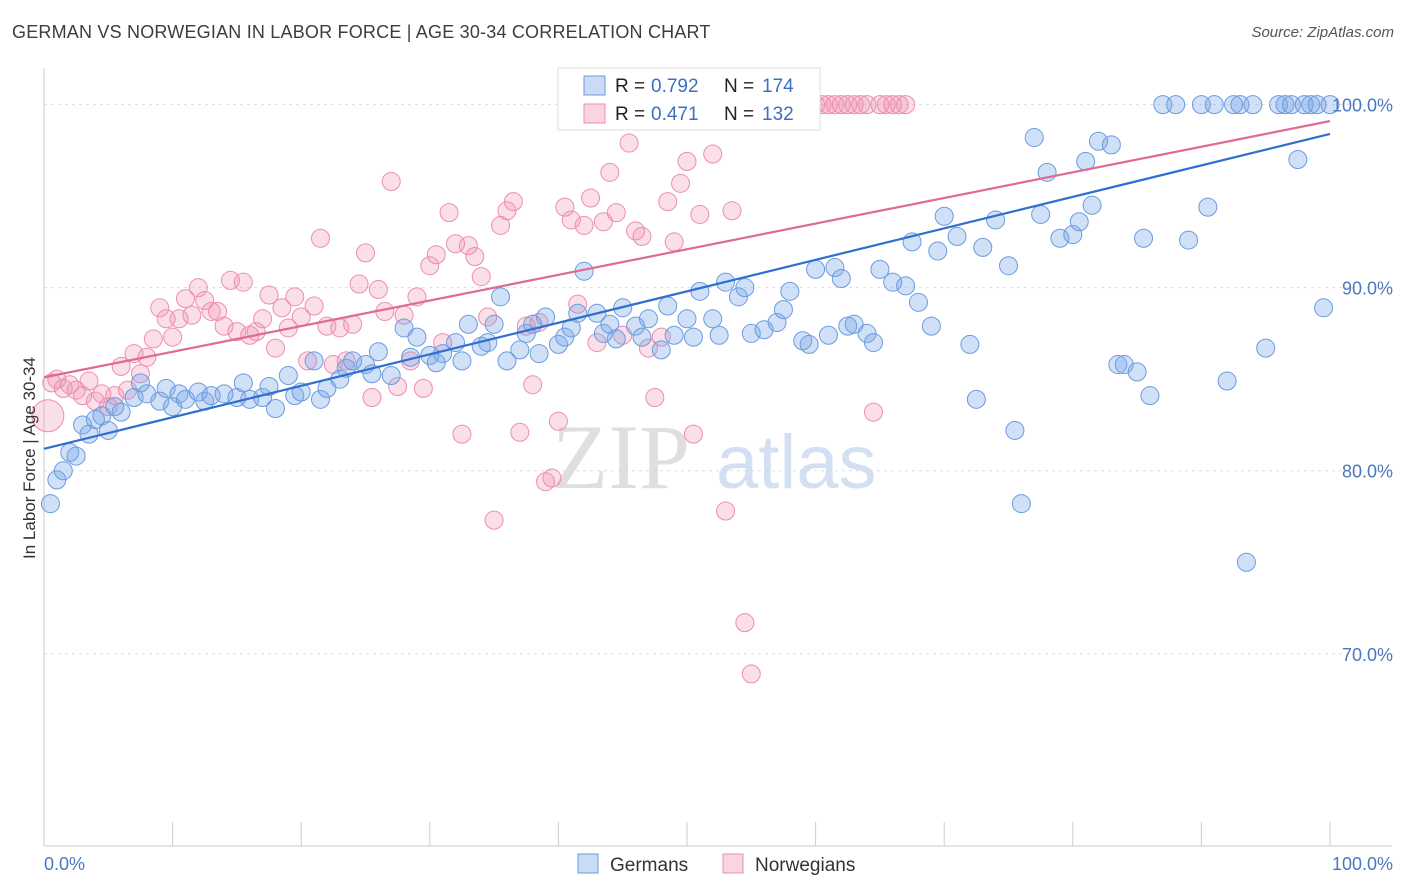 The width and height of the screenshot is (1406, 892). What do you see at coordinates (716, 864) in the screenshot?
I see `series-legend: Germans Norwegians` at bounding box center [716, 864].